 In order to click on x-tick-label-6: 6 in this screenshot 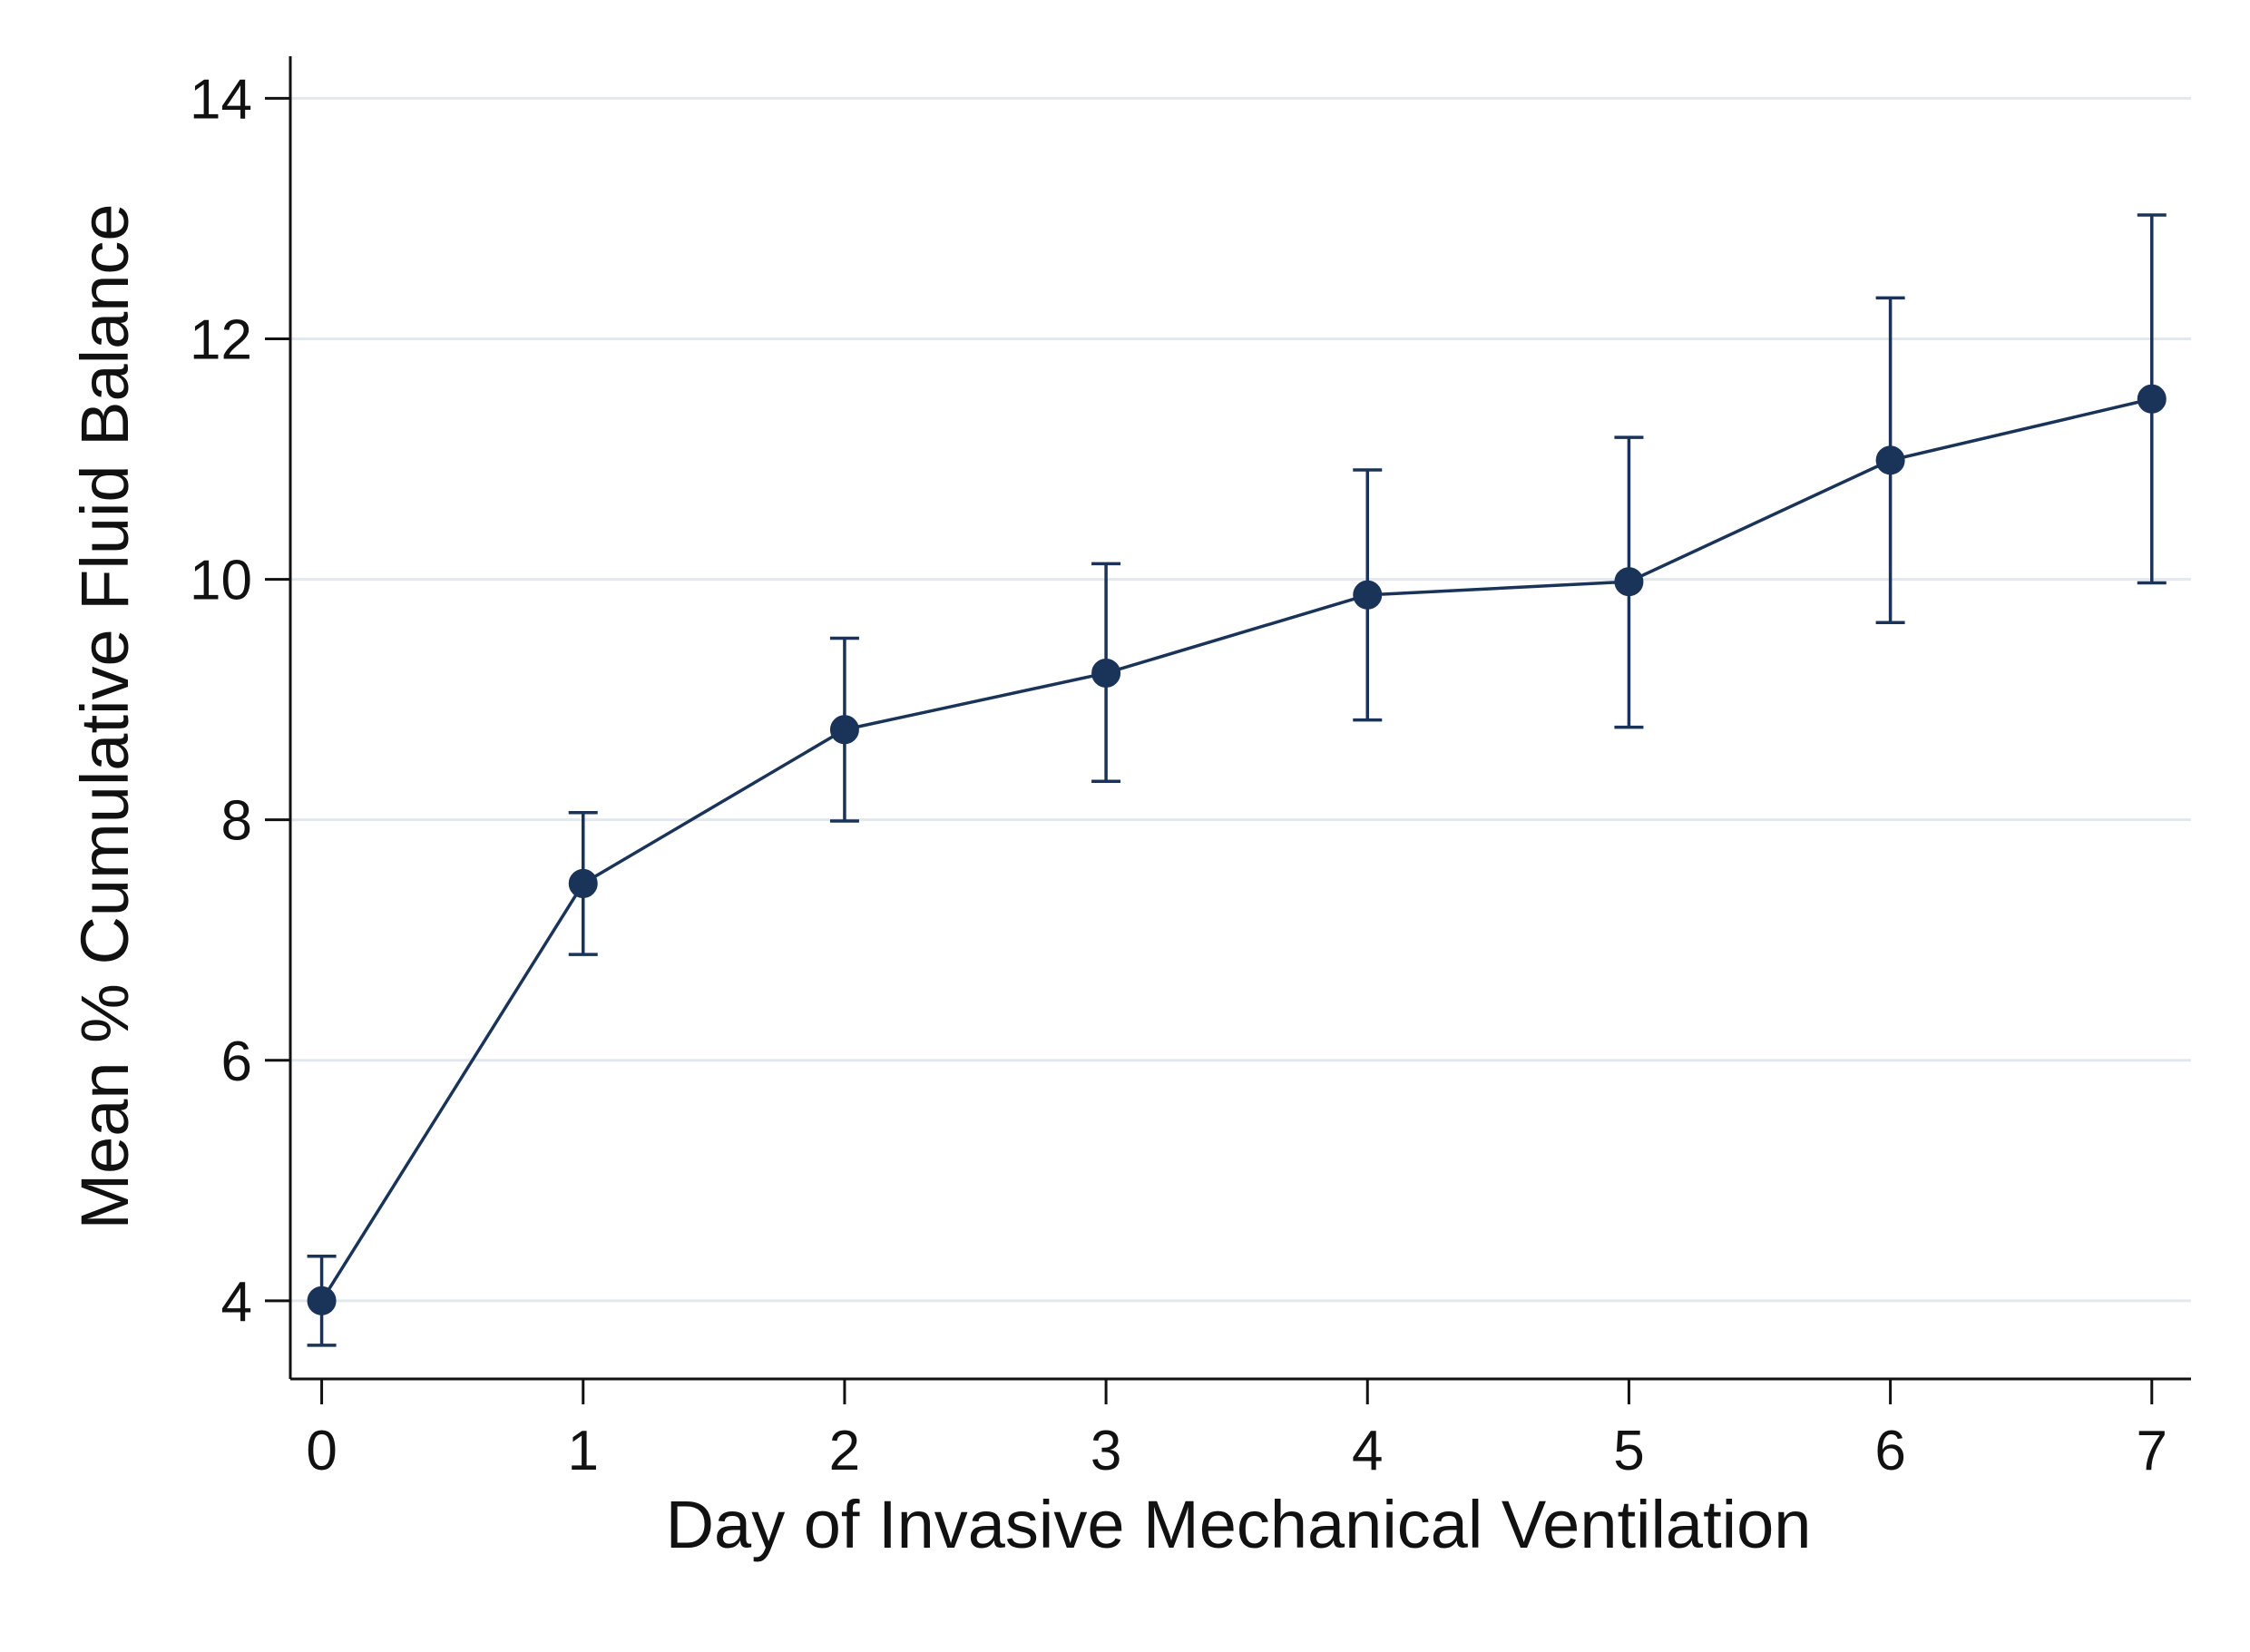, I will do `click(1889, 1451)`.